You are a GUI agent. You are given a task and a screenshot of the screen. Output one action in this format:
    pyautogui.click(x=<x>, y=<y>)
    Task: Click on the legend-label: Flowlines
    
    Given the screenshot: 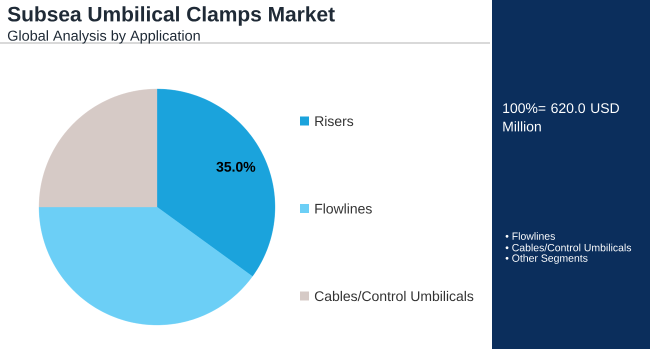 What is the action you would take?
    pyautogui.click(x=343, y=208)
    